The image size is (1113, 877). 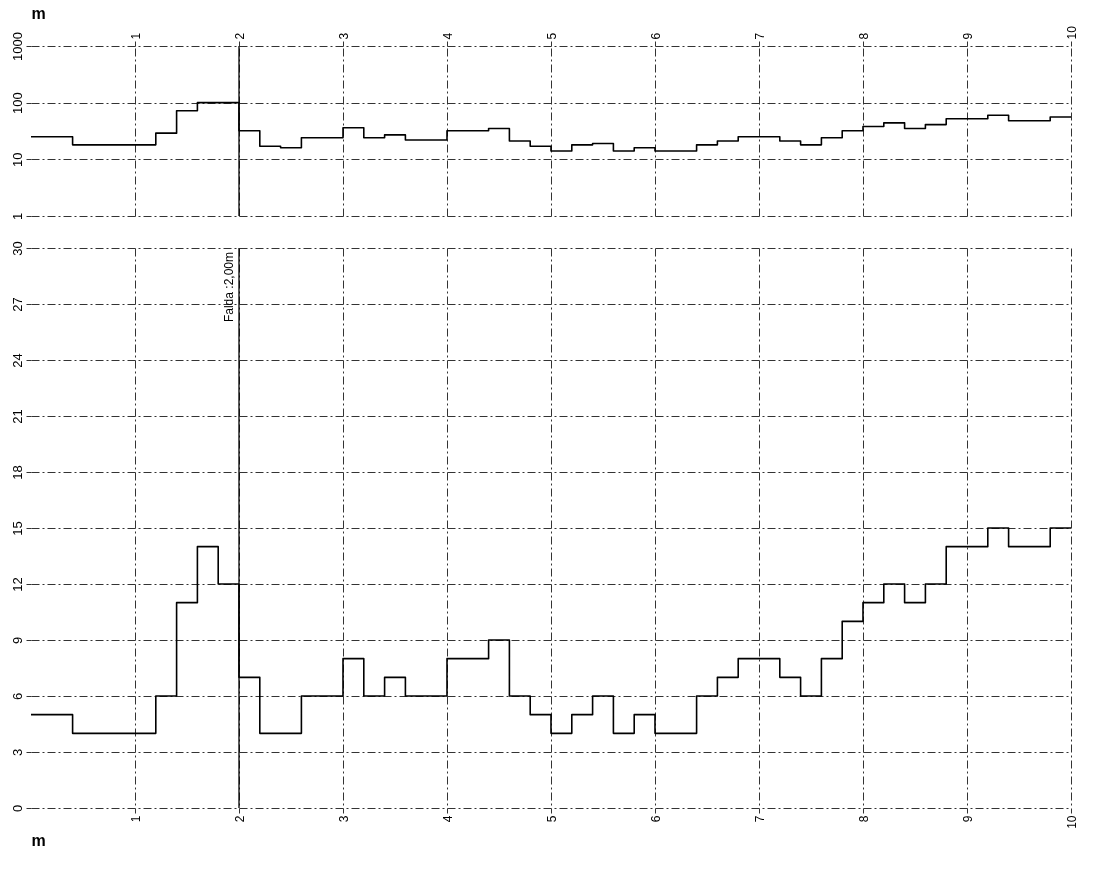 I want to click on y-tick-label: 9, so click(x=17, y=640).